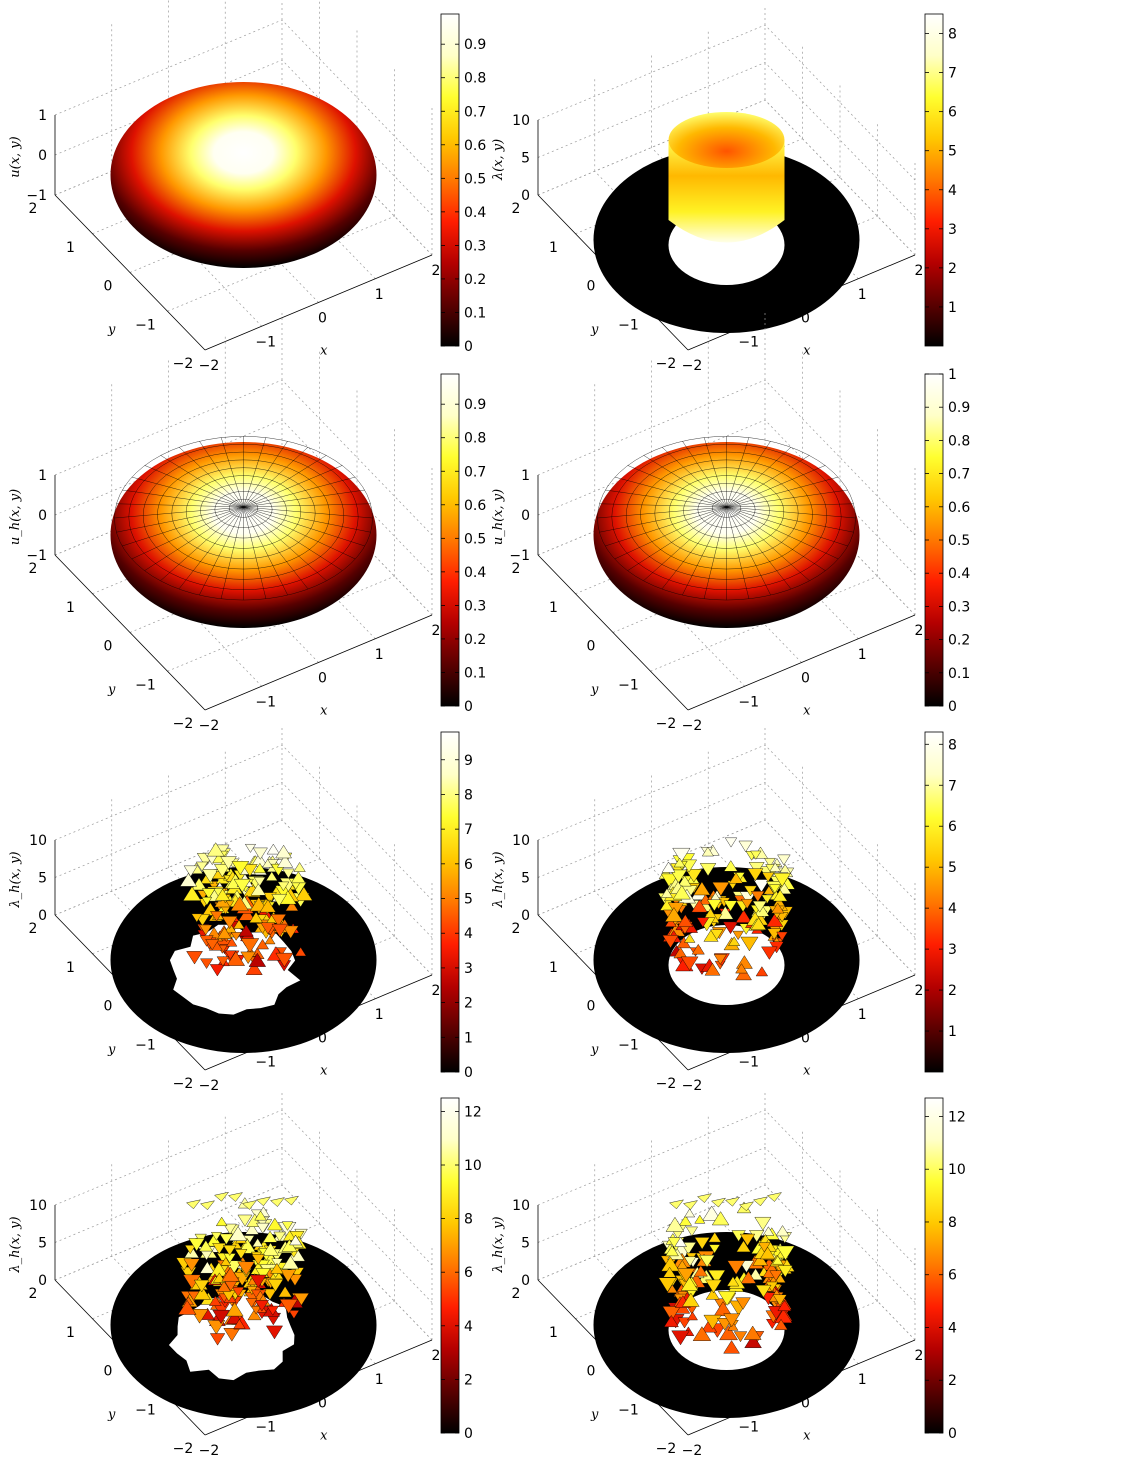 The image size is (1137, 1458). What do you see at coordinates (42, 116) in the screenshot?
I see `z-tick-label: 1` at bounding box center [42, 116].